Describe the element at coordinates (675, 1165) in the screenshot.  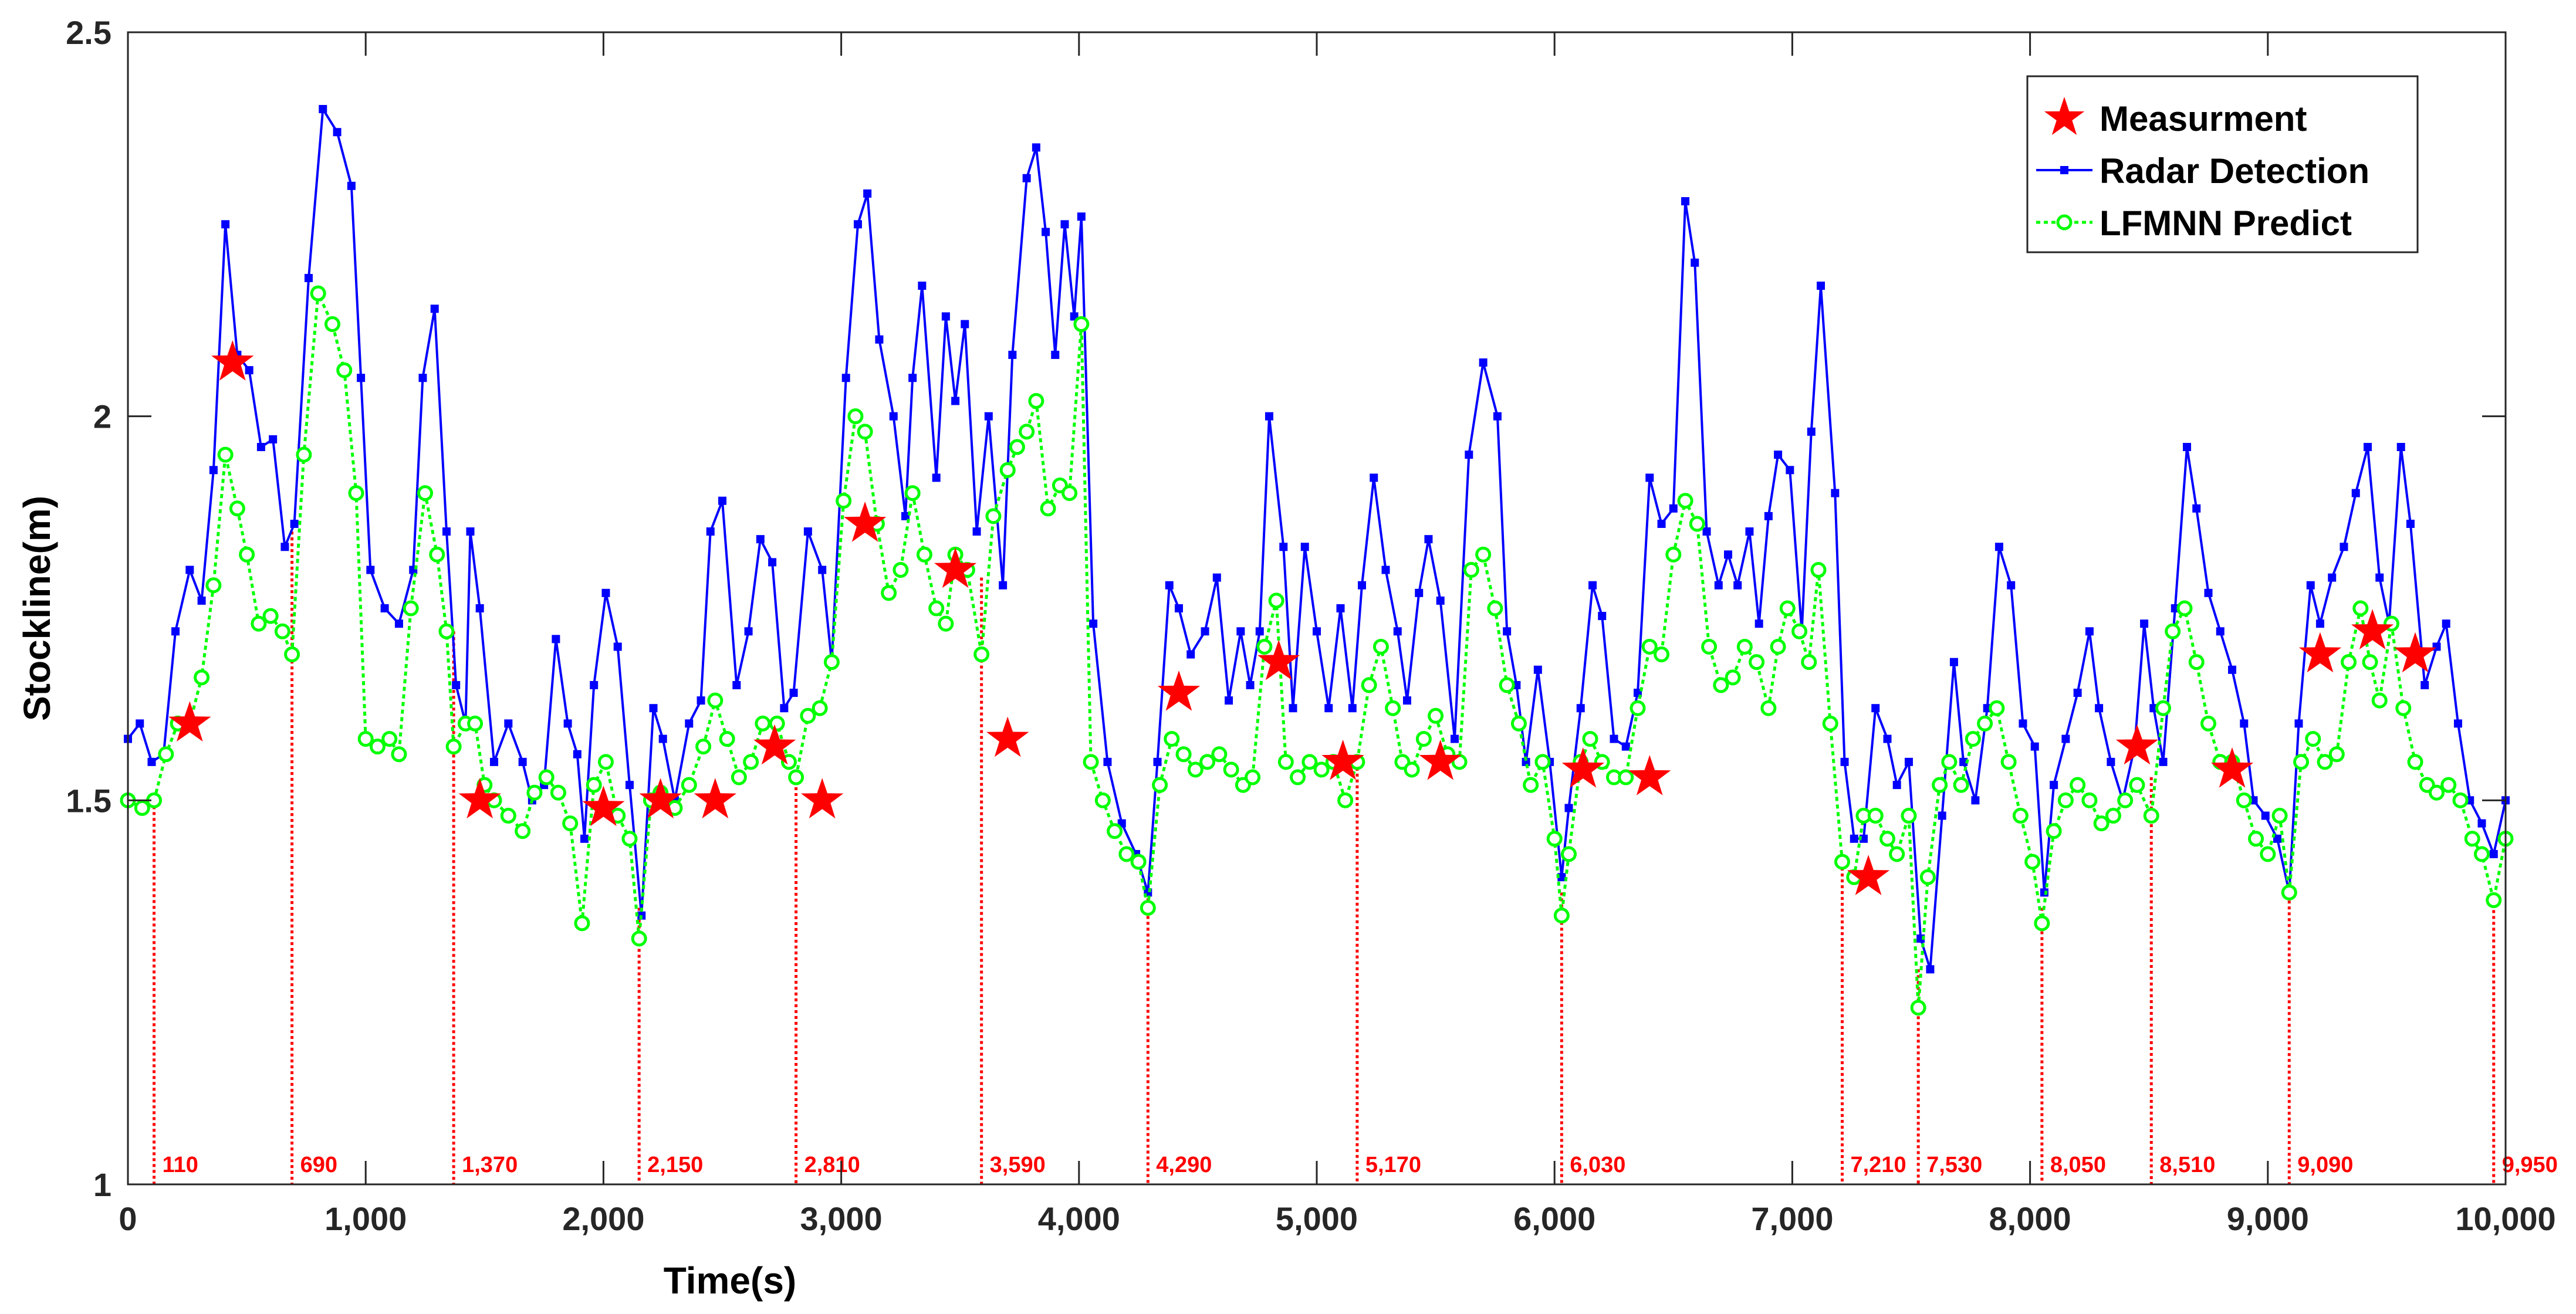
I see `vertical-marker-label: 2,150` at that location.